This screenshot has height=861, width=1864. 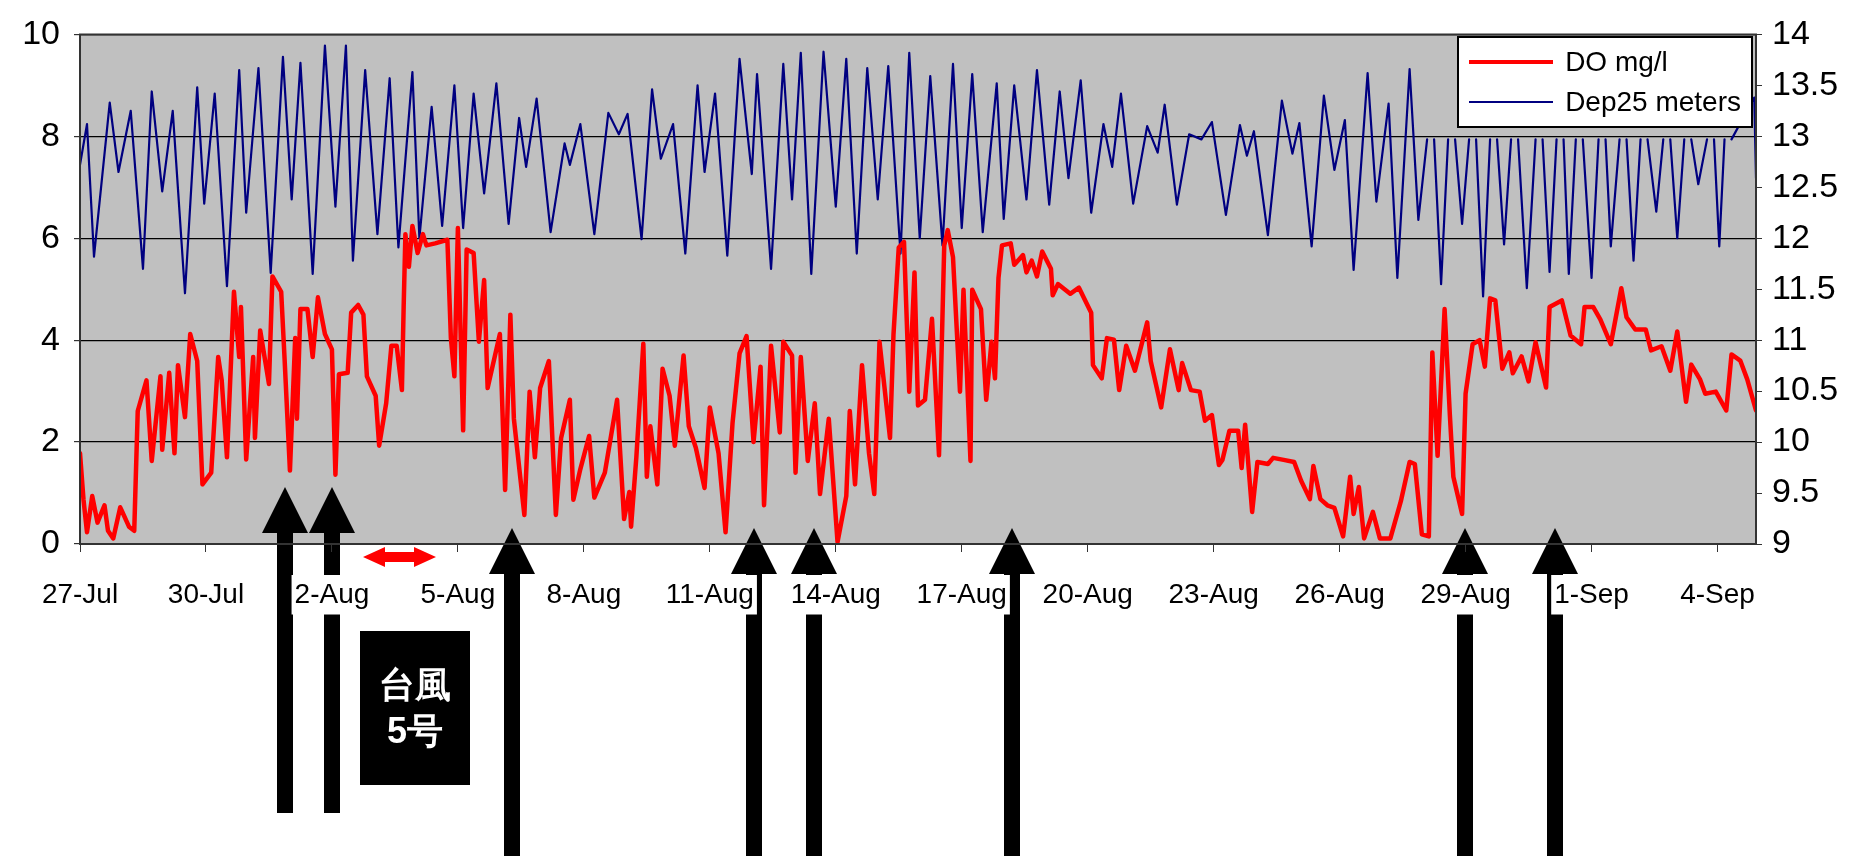 What do you see at coordinates (50, 439) in the screenshot?
I see `y-tick-label: 2` at bounding box center [50, 439].